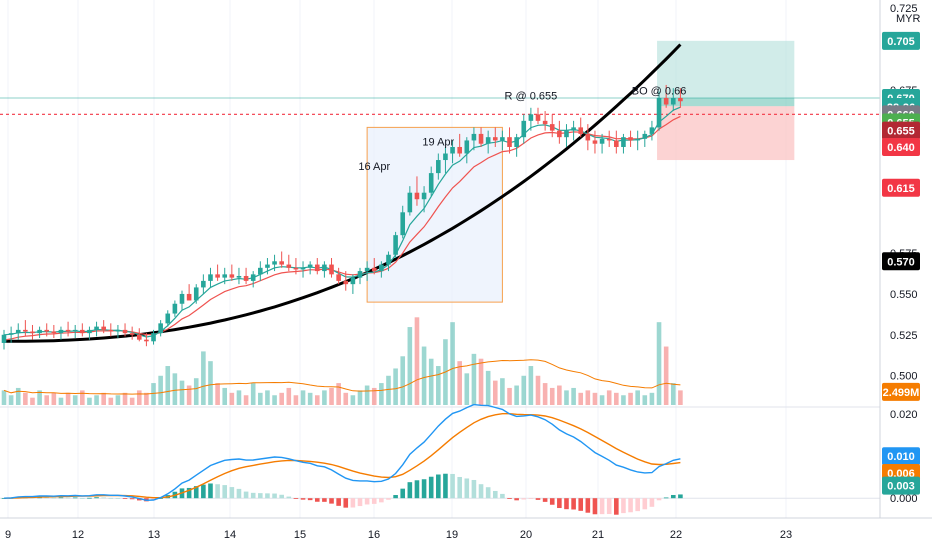  I want to click on macd-tag: 0.010, so click(901, 456).